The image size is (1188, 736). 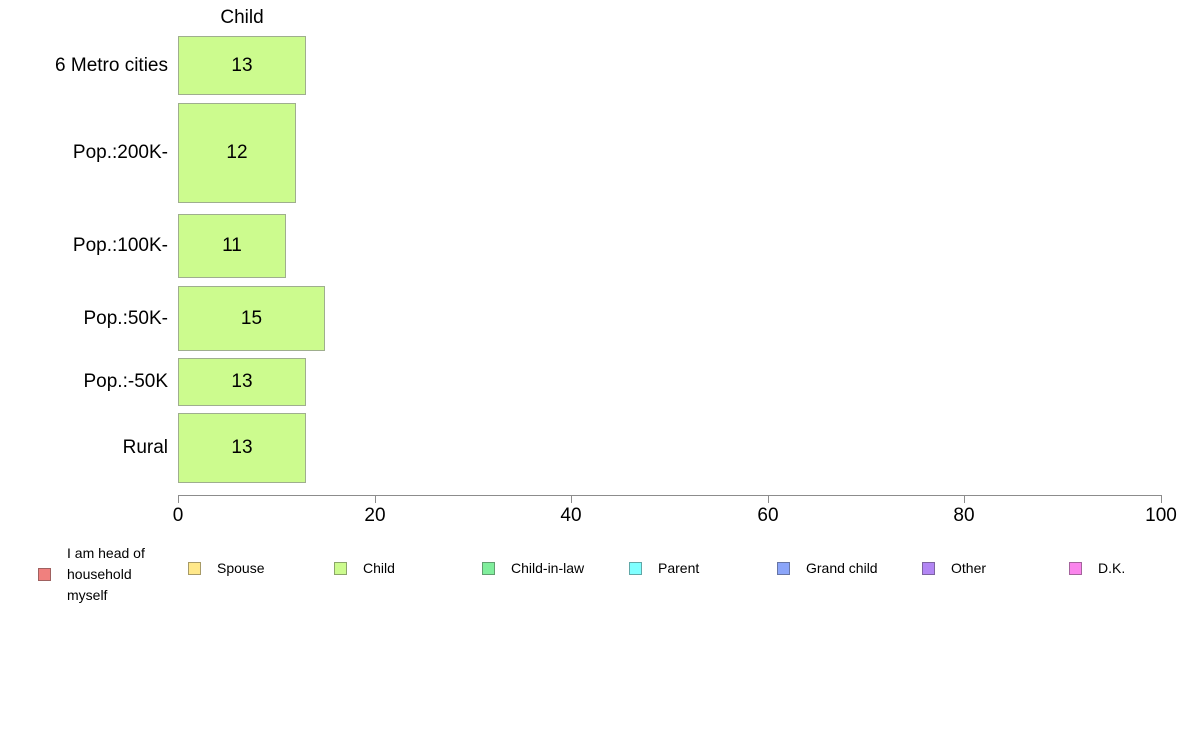 I want to click on legend-label: Other, so click(x=969, y=568).